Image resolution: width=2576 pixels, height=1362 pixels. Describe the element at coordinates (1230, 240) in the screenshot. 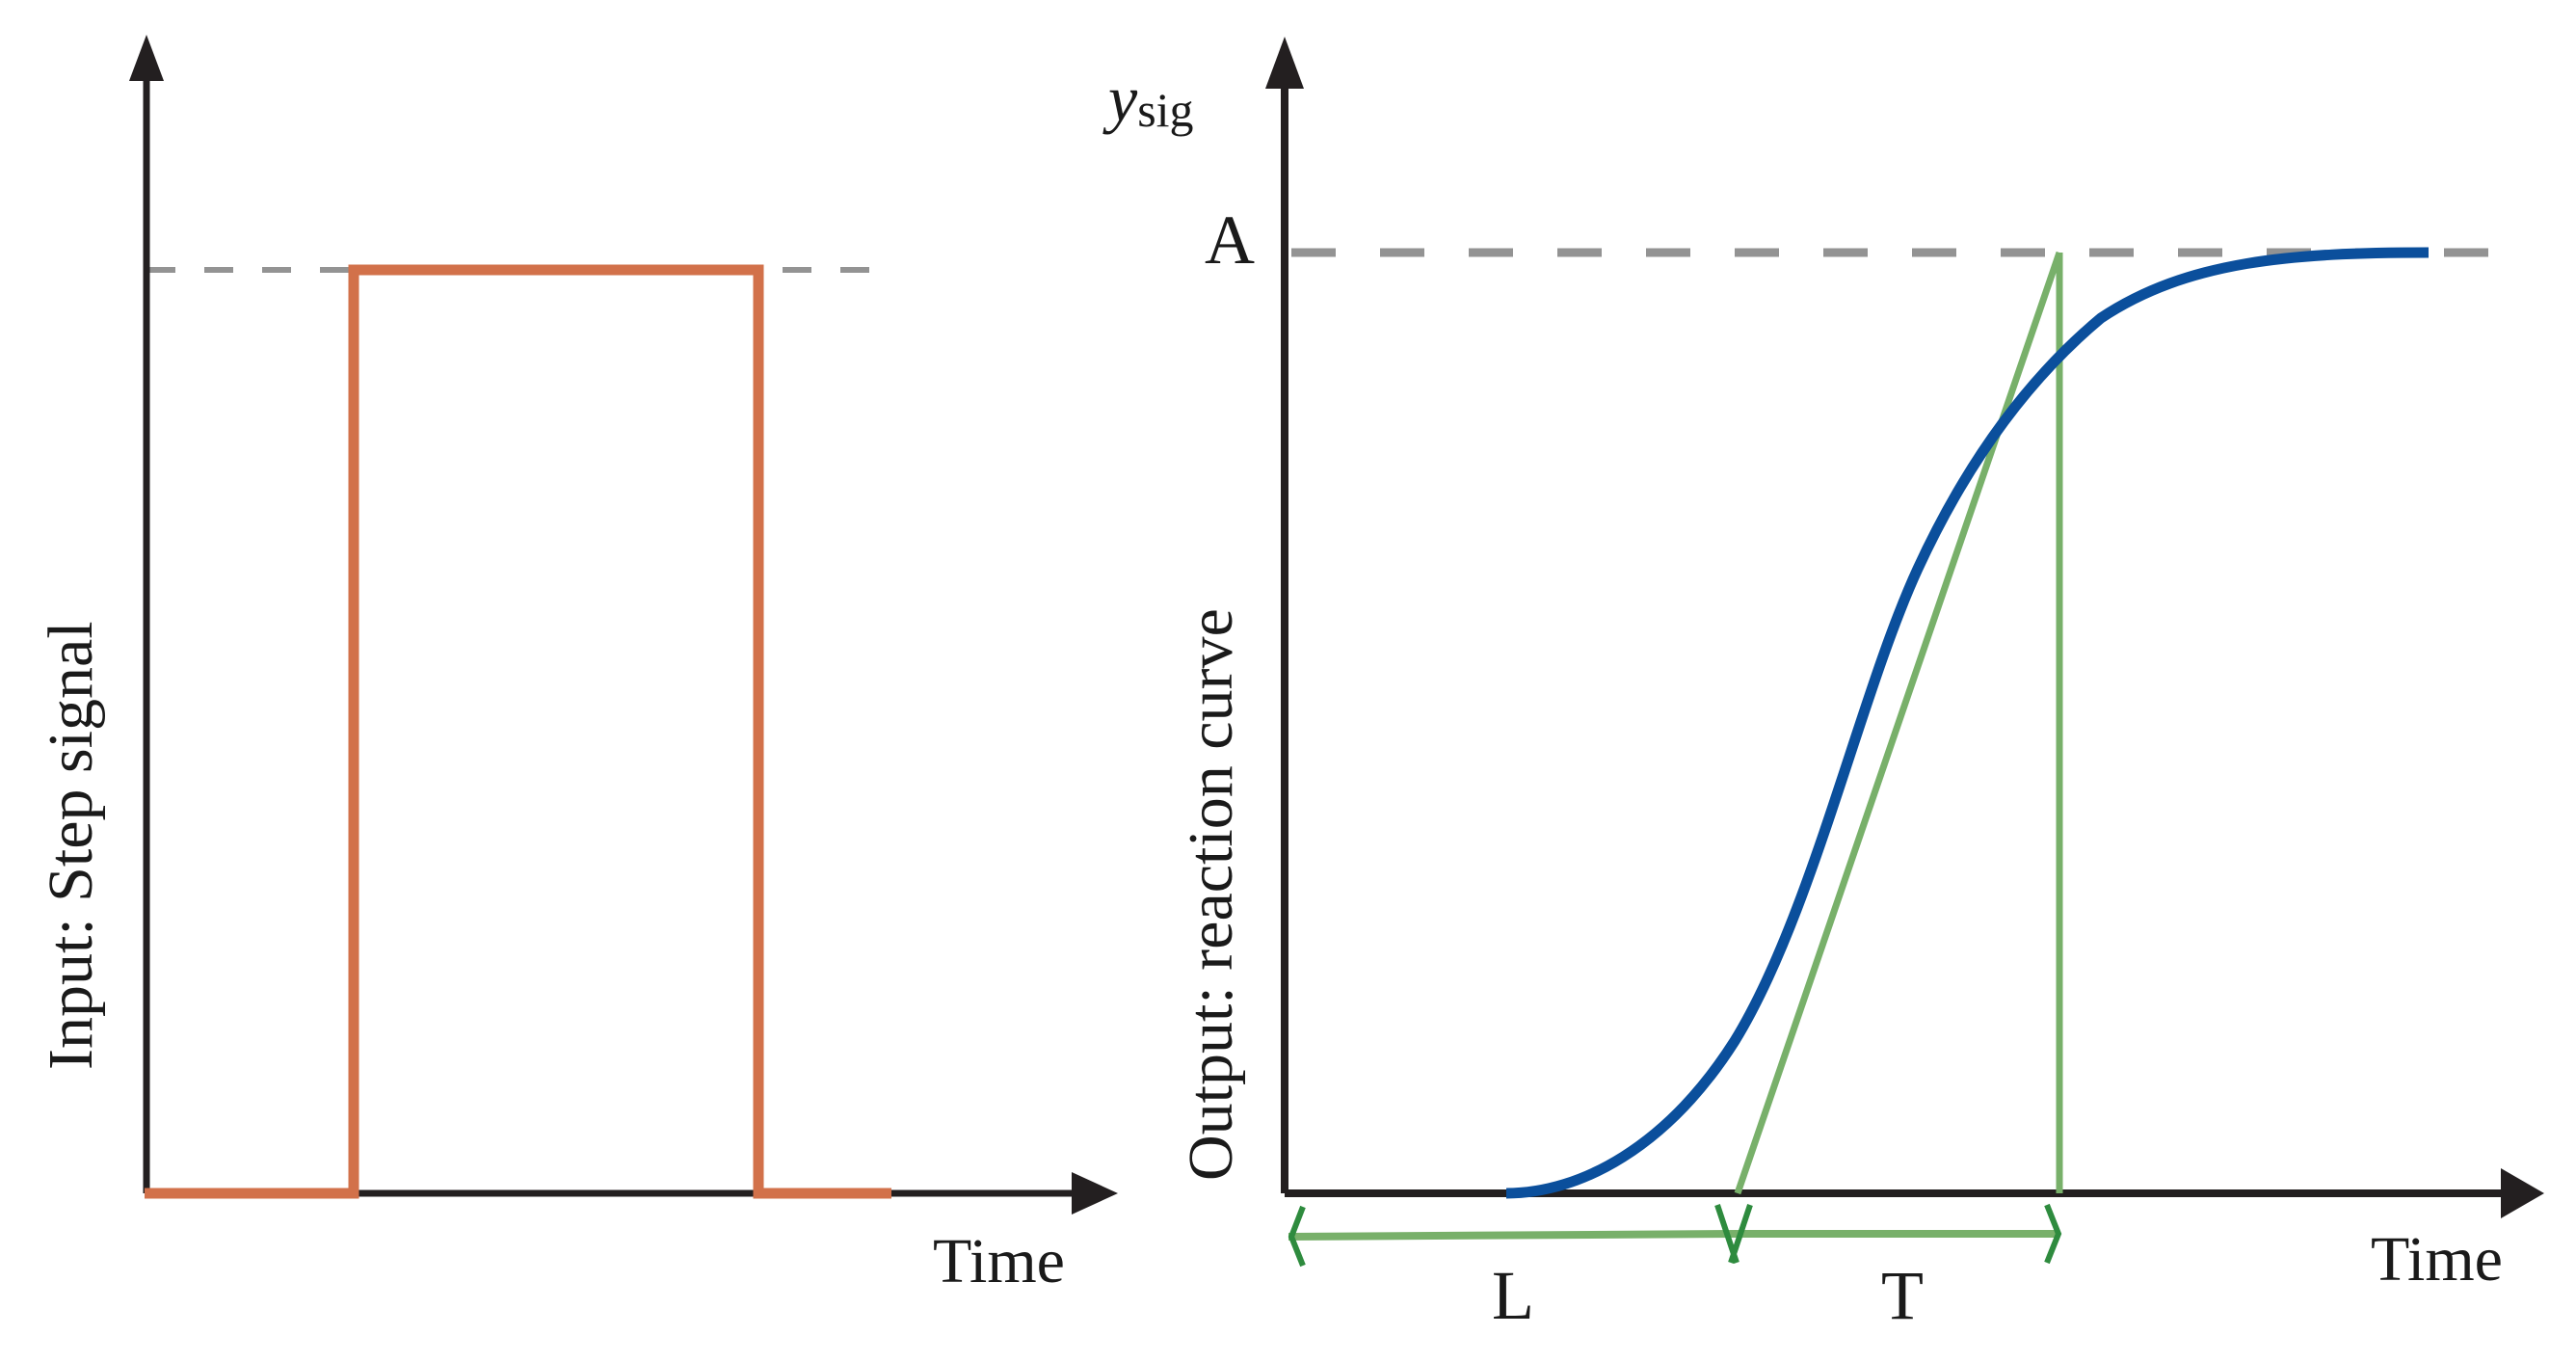

I see `level-A-label: A` at that location.